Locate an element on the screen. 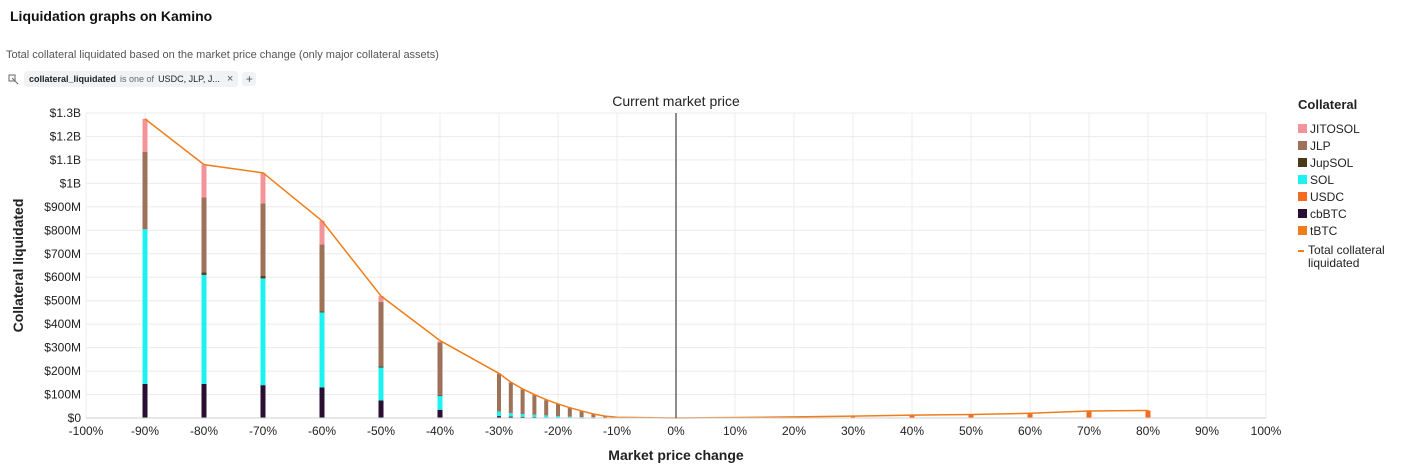 This screenshot has height=475, width=1425. legend-item-total: Total collateral liquidated is located at coordinates (1350, 257).